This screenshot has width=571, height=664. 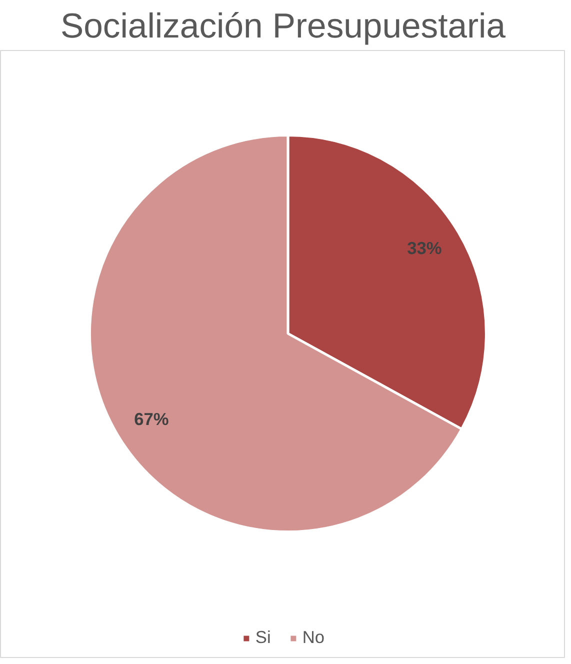 What do you see at coordinates (263, 637) in the screenshot?
I see `legend-label: Si` at bounding box center [263, 637].